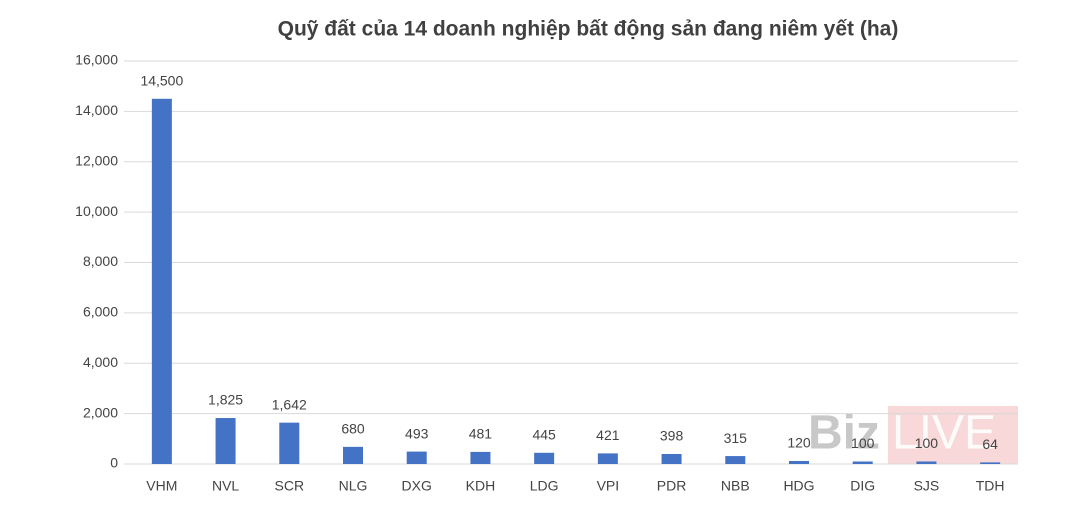 The height and width of the screenshot is (512, 1080). Describe the element at coordinates (481, 486) in the screenshot. I see `x-tick-label: KDH` at that location.